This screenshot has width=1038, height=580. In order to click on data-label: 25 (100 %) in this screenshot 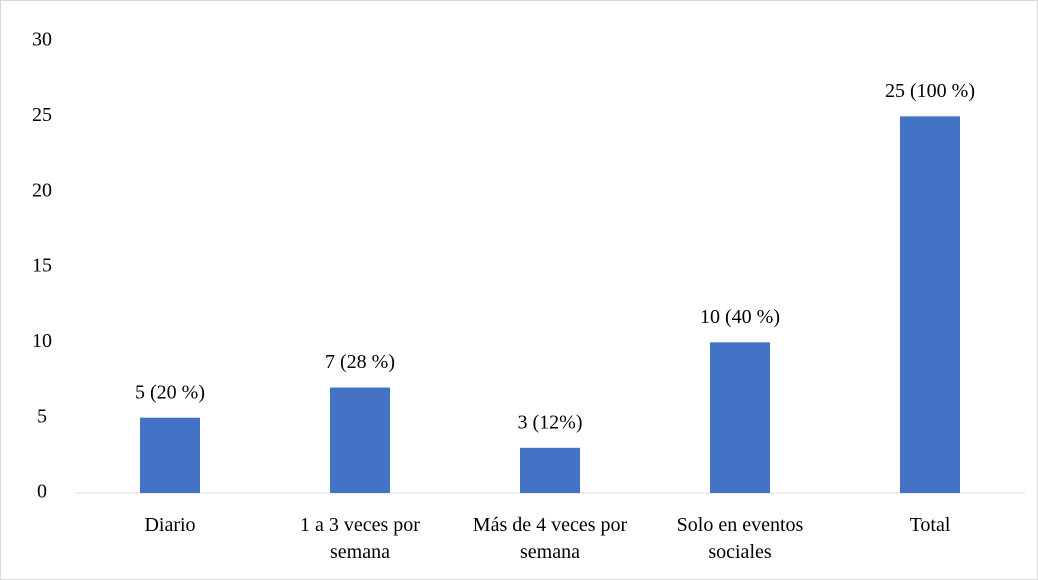, I will do `click(930, 91)`.